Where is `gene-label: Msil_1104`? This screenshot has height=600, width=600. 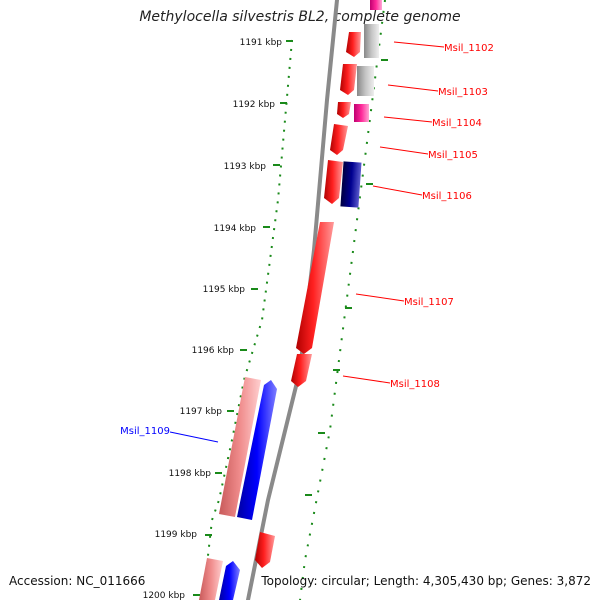 gene-label: Msil_1104 is located at coordinates (457, 123).